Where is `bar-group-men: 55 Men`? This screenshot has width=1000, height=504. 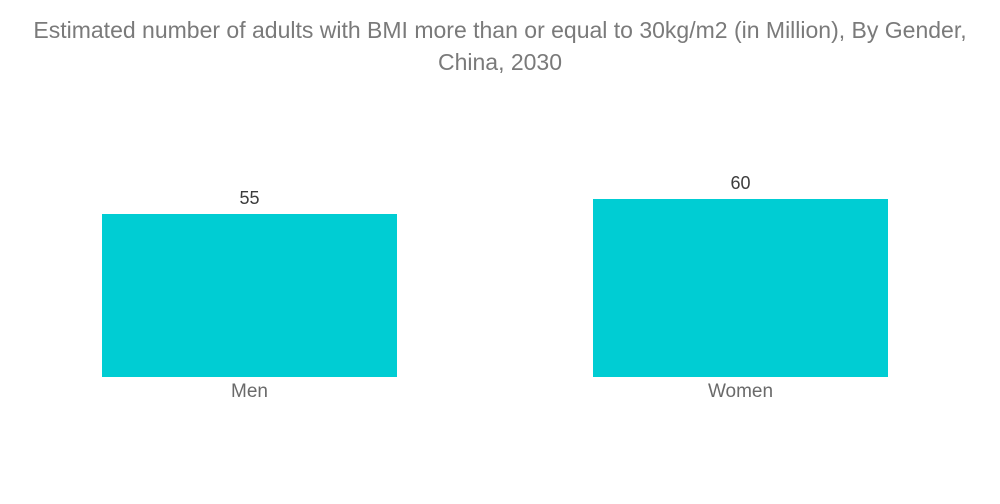
bar-group-men: 55 Men is located at coordinates (249, 297).